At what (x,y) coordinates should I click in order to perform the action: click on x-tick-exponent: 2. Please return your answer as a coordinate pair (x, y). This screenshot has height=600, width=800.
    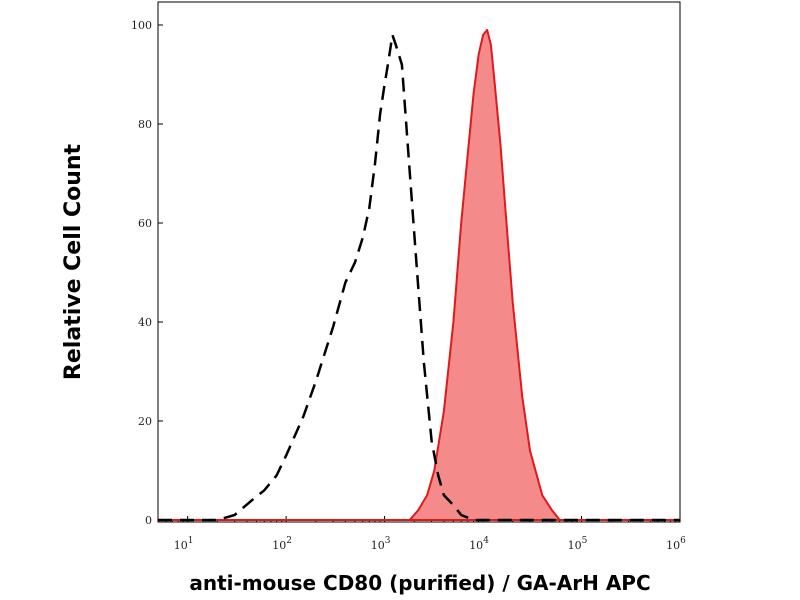
    Looking at the image, I should click on (289, 541).